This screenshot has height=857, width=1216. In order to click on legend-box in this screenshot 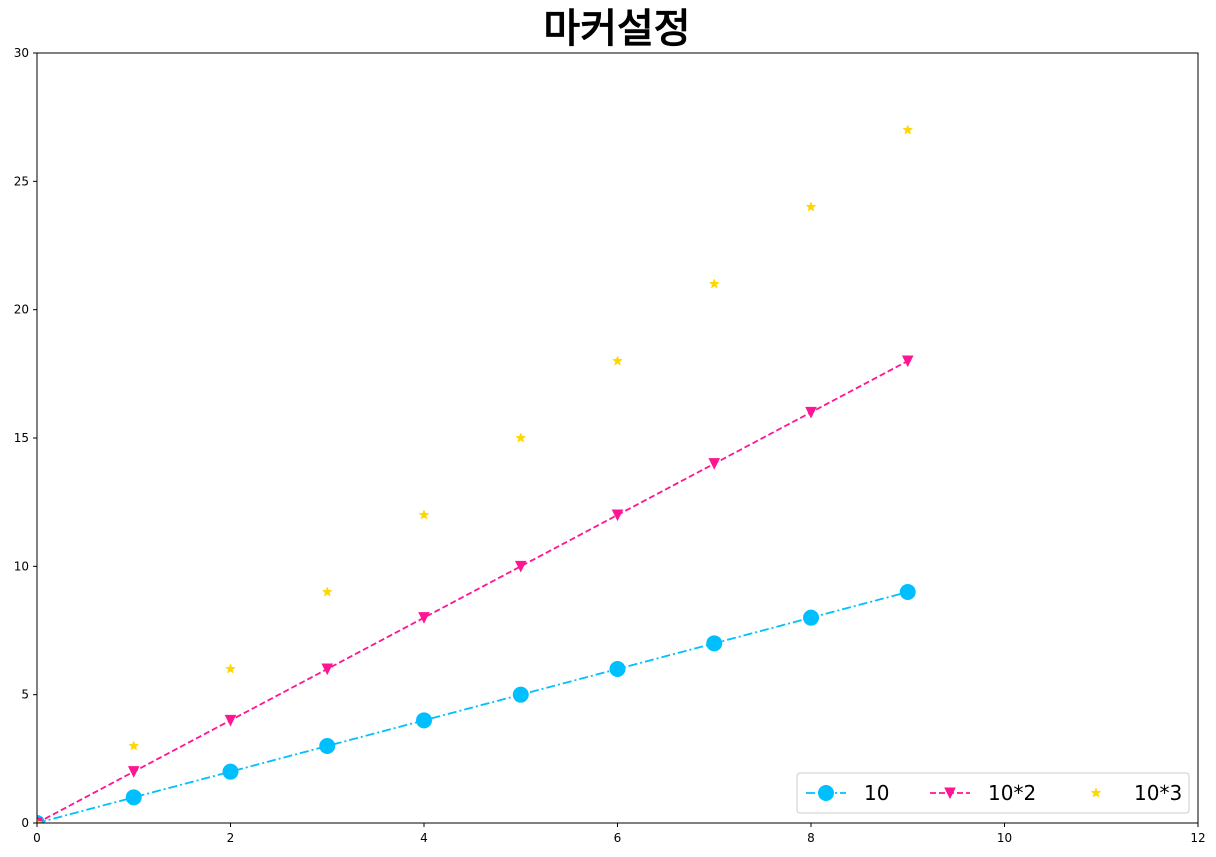, I will do `click(993, 793)`.